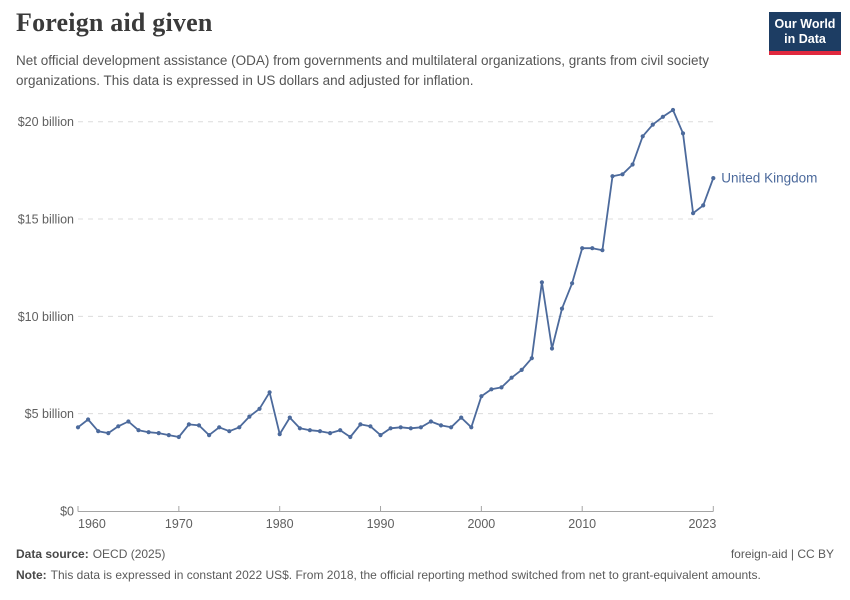 This screenshot has height=600, width=850. I want to click on note-label: Note:, so click(31, 575).